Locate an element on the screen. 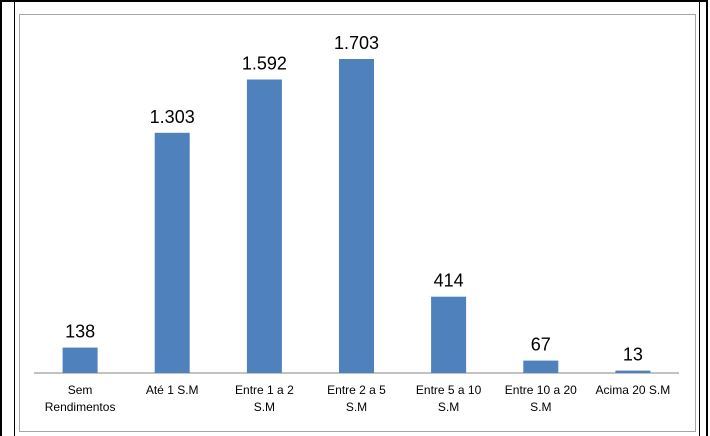  category-label-line: Acima 20 S.M is located at coordinates (633, 390).